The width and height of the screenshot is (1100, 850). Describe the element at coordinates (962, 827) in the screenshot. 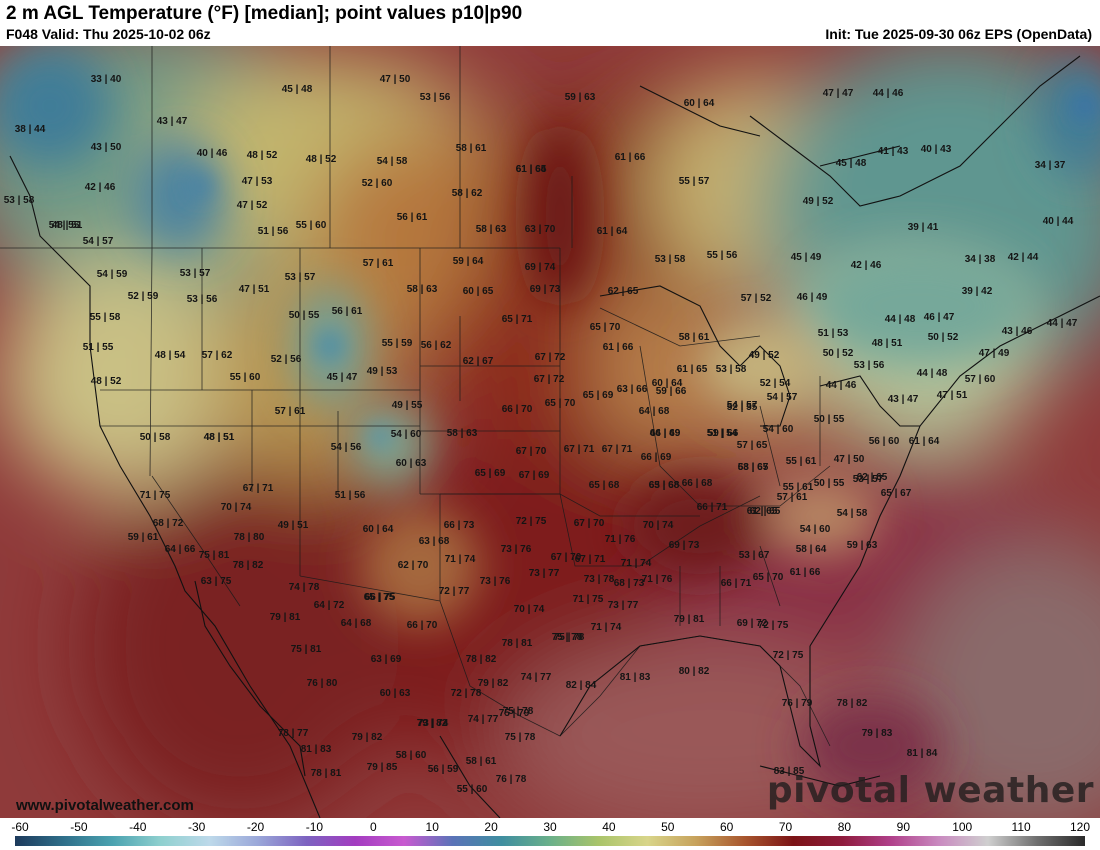

I see `scale-tick: 100` at that location.